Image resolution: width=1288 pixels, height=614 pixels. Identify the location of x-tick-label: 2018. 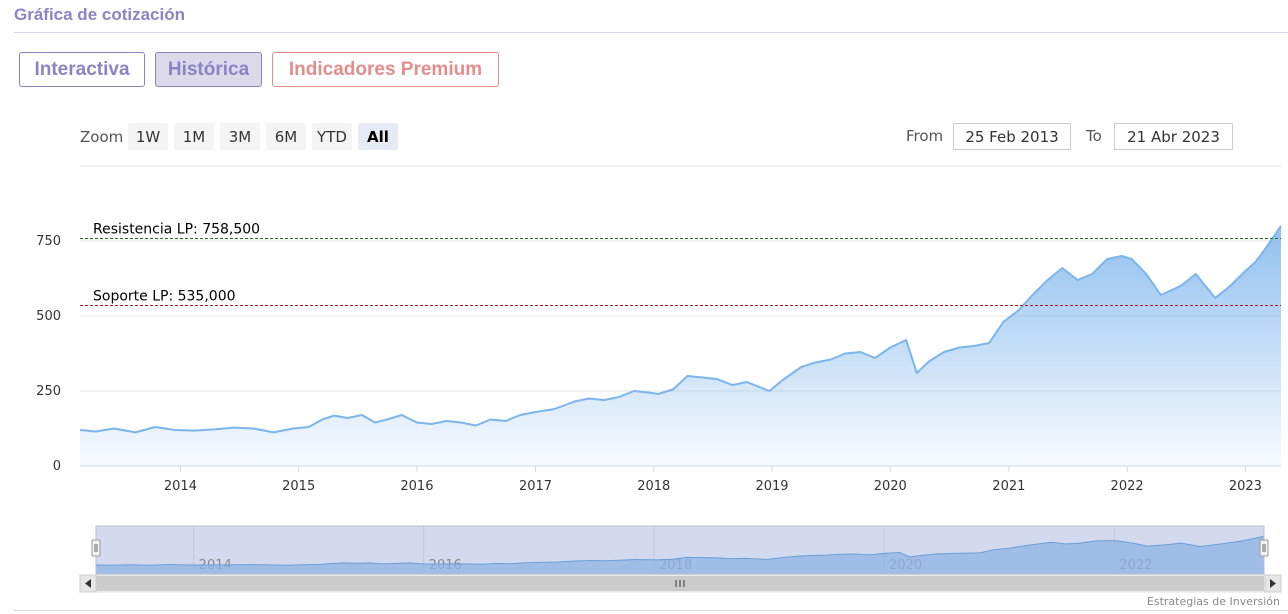
(653, 486).